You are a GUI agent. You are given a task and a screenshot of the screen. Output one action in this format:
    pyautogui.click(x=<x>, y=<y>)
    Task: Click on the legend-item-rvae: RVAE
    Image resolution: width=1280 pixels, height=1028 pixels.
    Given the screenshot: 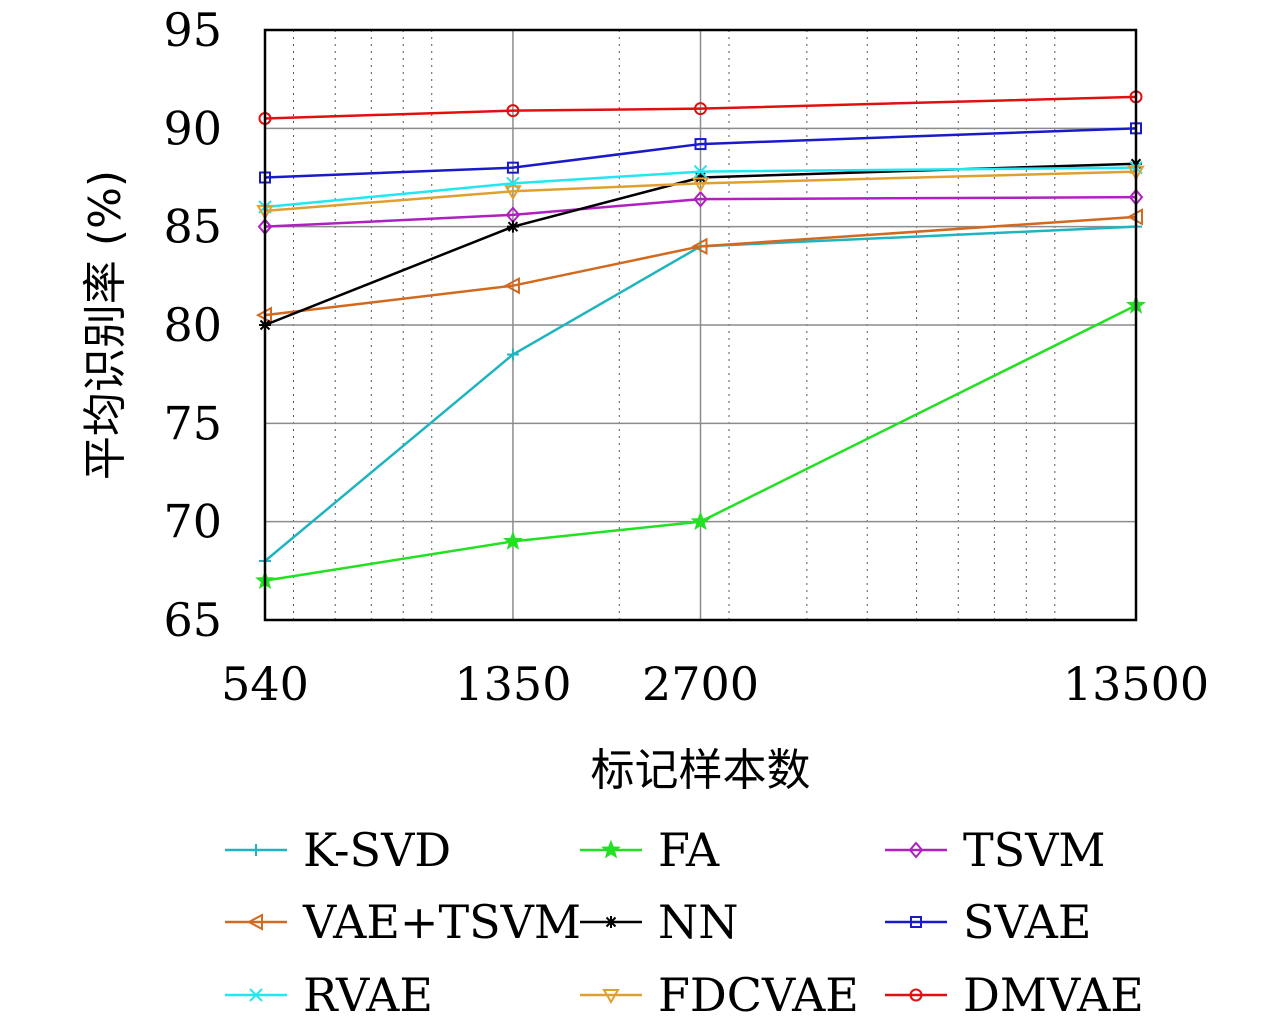 What is the action you would take?
    pyautogui.click(x=329, y=995)
    